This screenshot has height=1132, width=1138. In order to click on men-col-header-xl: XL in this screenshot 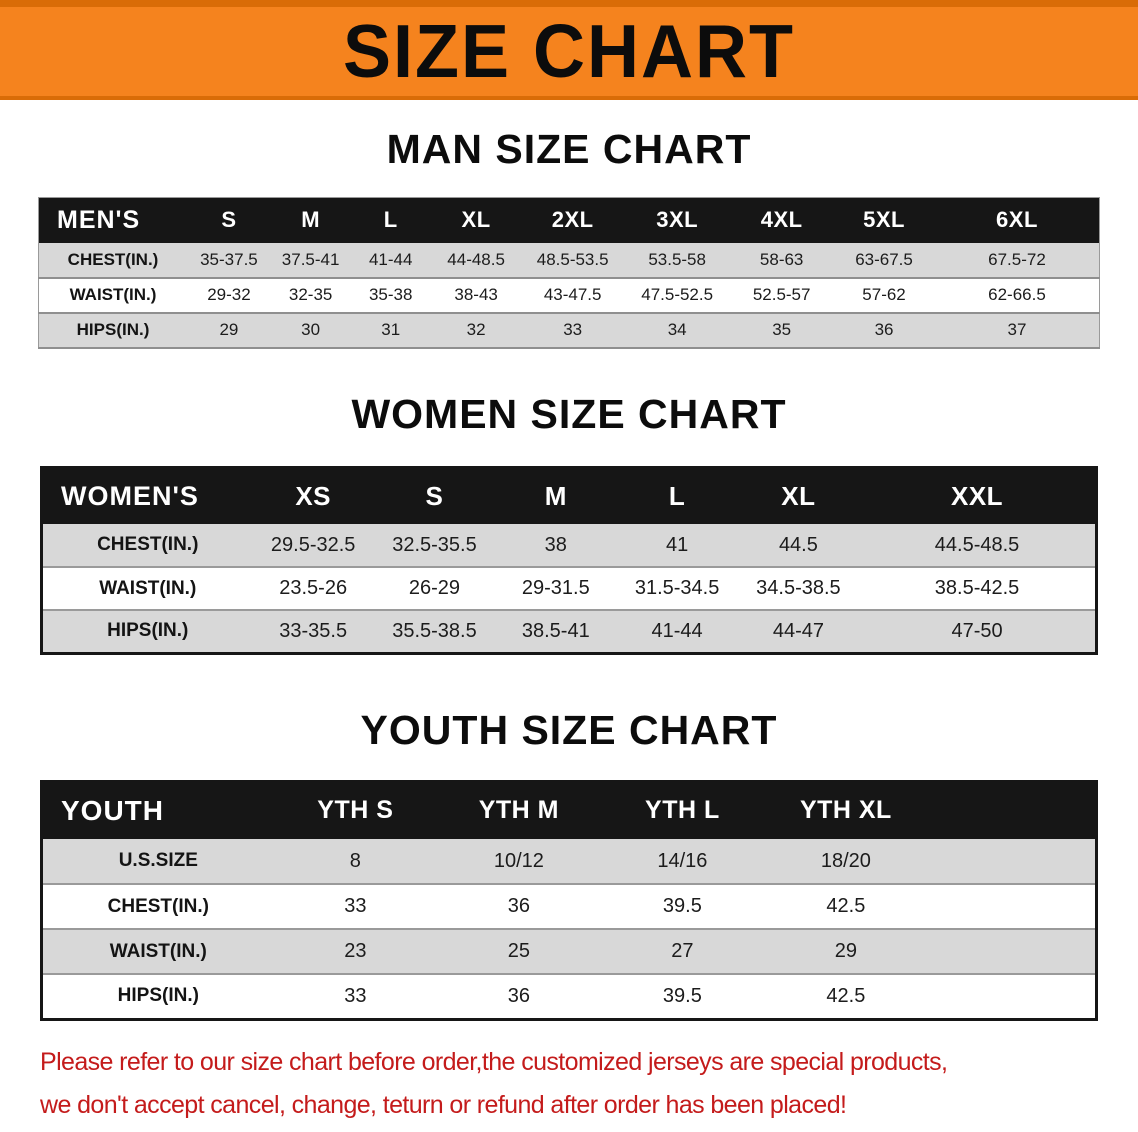, I will do `click(476, 220)`.